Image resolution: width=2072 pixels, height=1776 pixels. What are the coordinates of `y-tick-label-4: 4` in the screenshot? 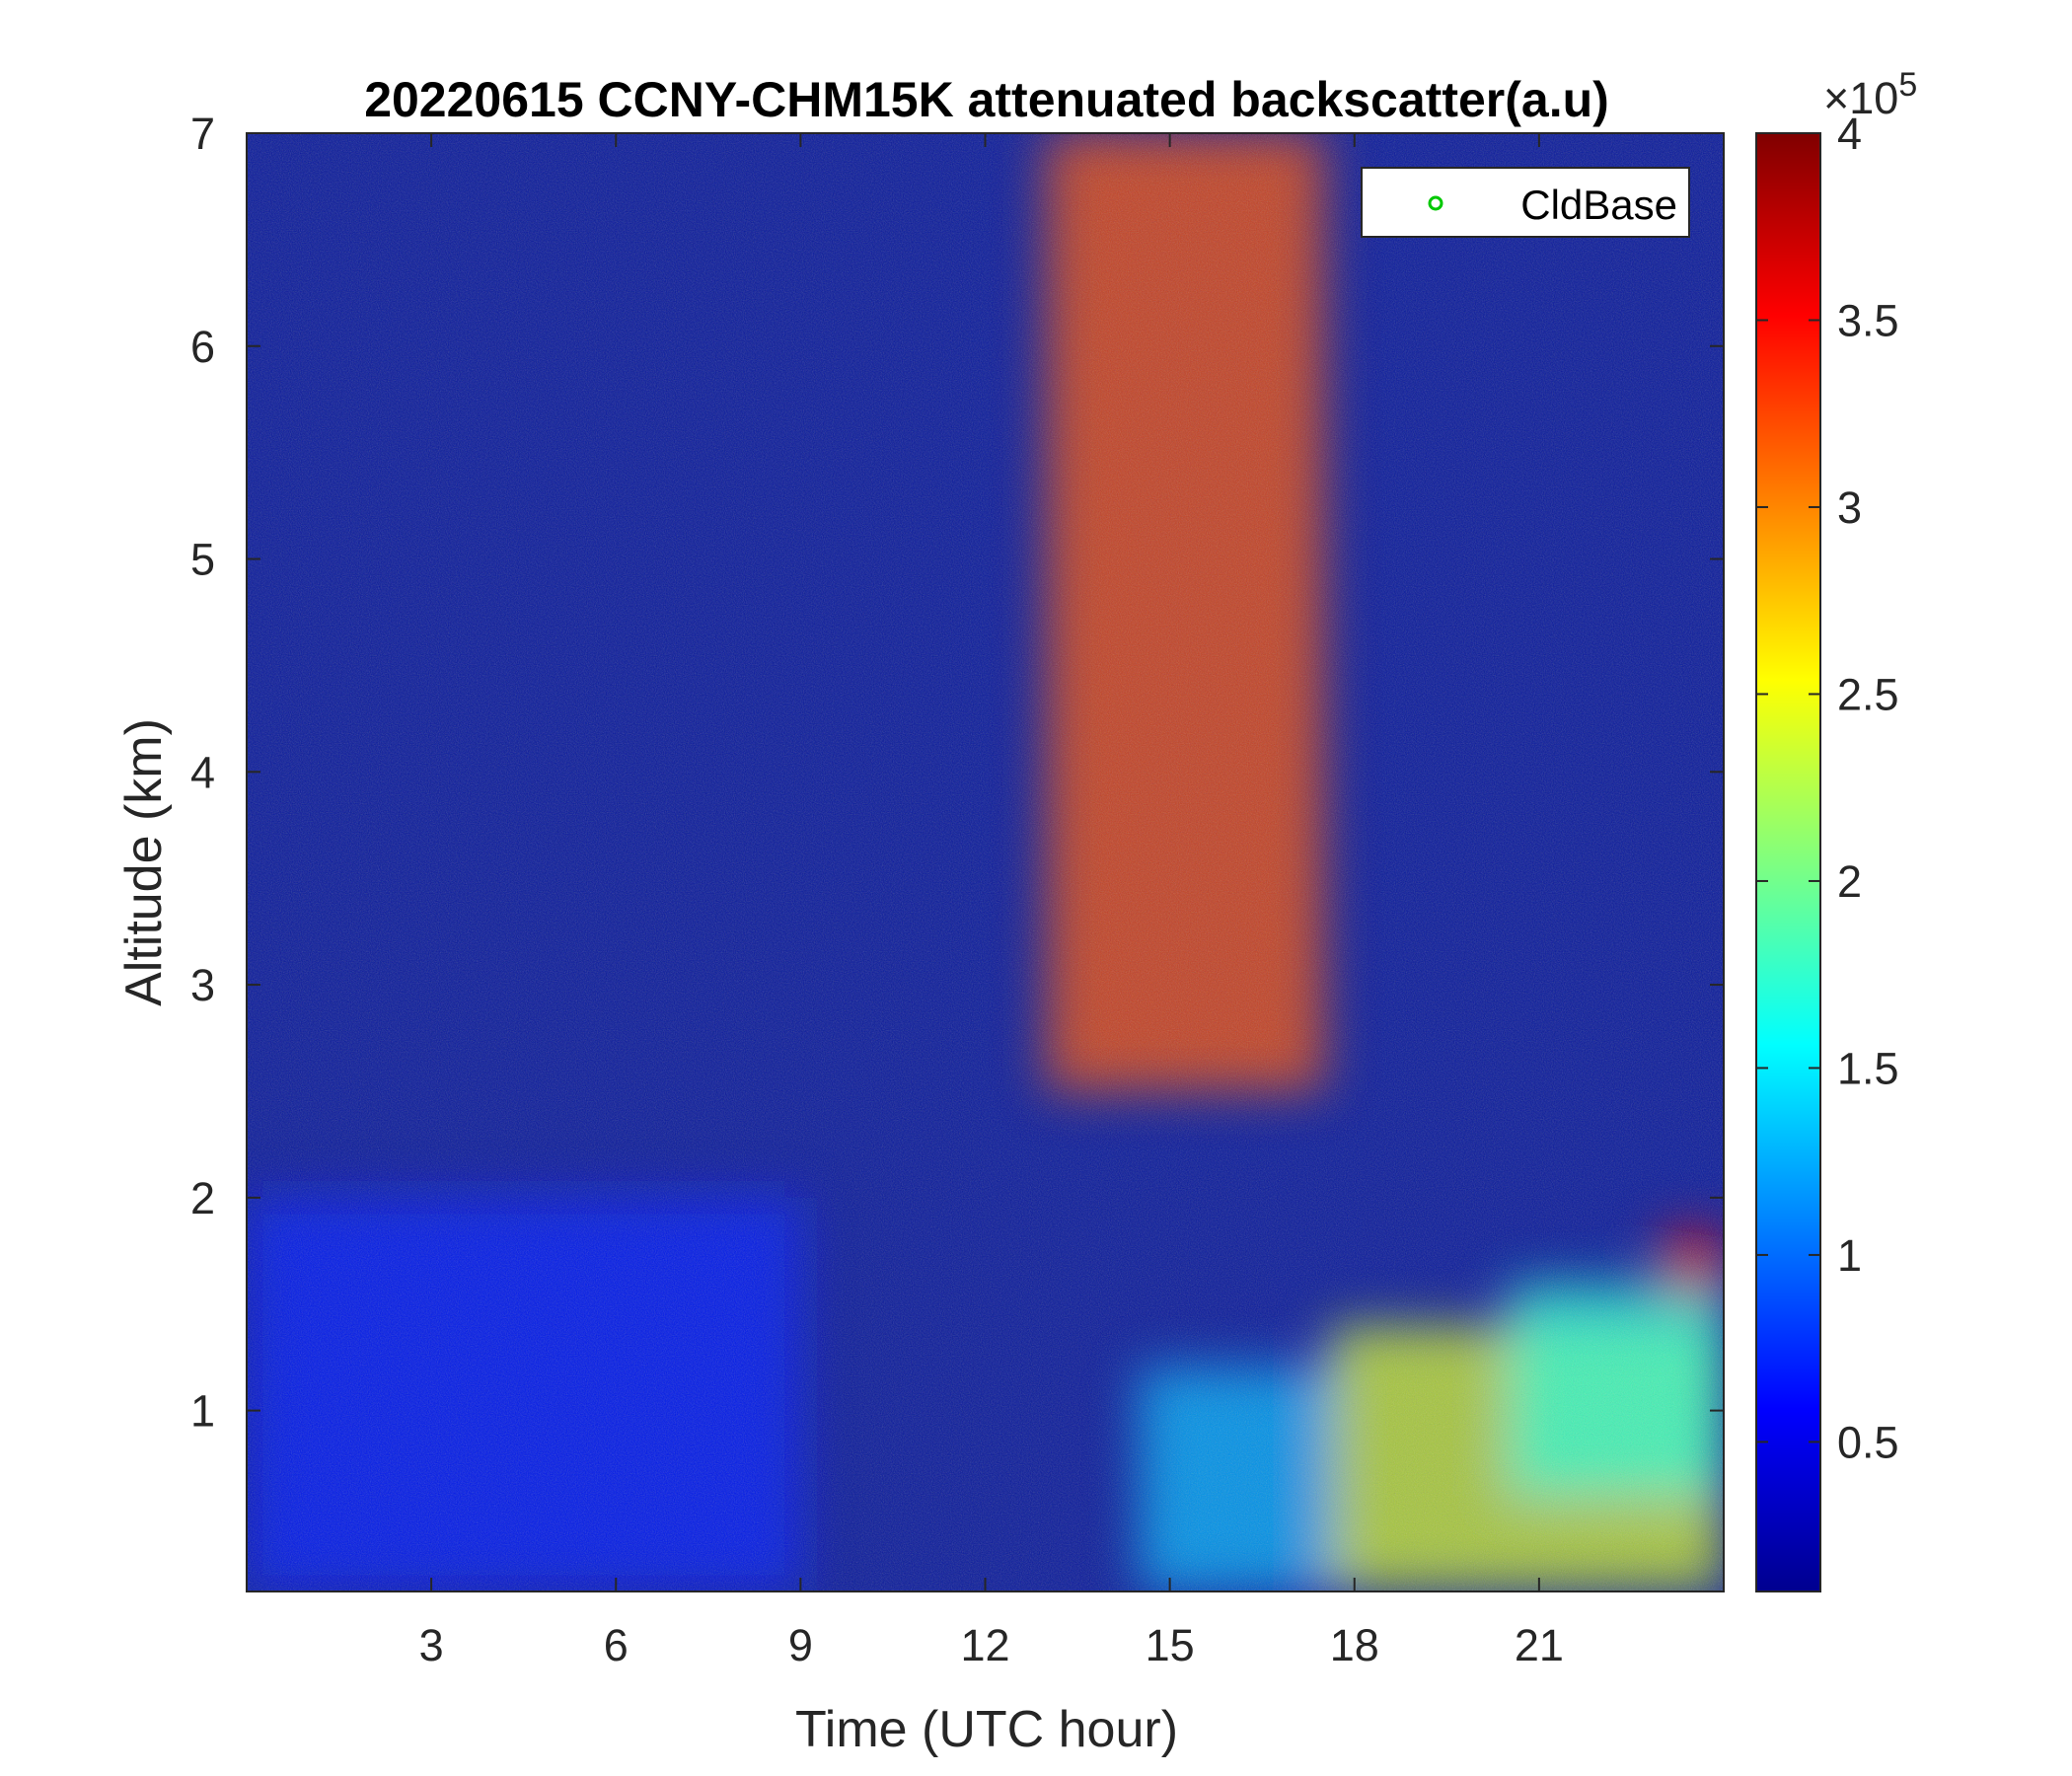 It's located at (203, 772).